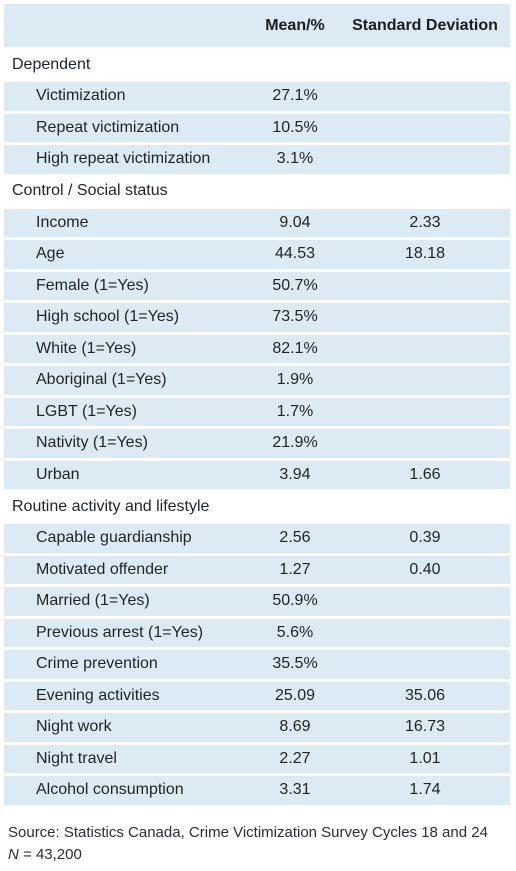 The height and width of the screenshot is (871, 516). Describe the element at coordinates (425, 758) in the screenshot. I see `row-standard-deviation: 1.01` at that location.